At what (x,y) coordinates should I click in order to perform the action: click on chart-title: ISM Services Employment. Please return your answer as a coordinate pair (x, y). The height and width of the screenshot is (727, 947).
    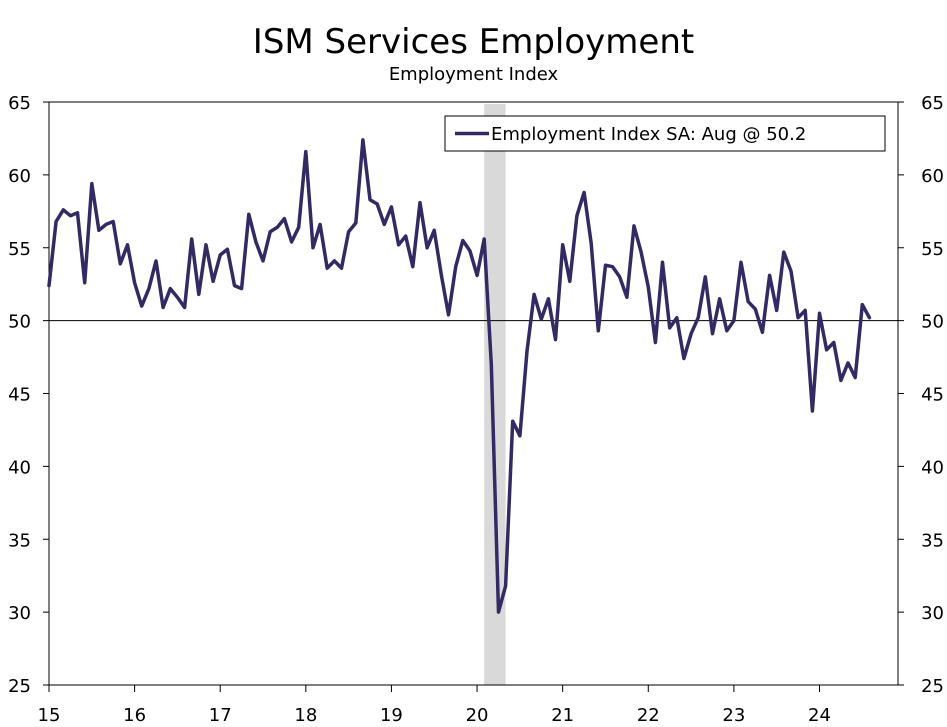
    Looking at the image, I should click on (473, 42).